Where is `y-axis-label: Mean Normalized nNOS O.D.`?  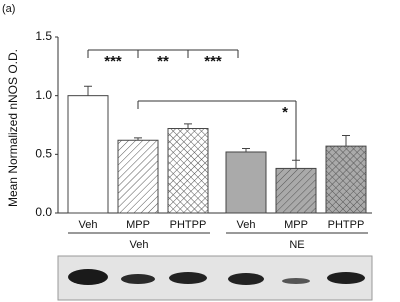 y-axis-label: Mean Normalized nNOS O.D. is located at coordinates (13, 128).